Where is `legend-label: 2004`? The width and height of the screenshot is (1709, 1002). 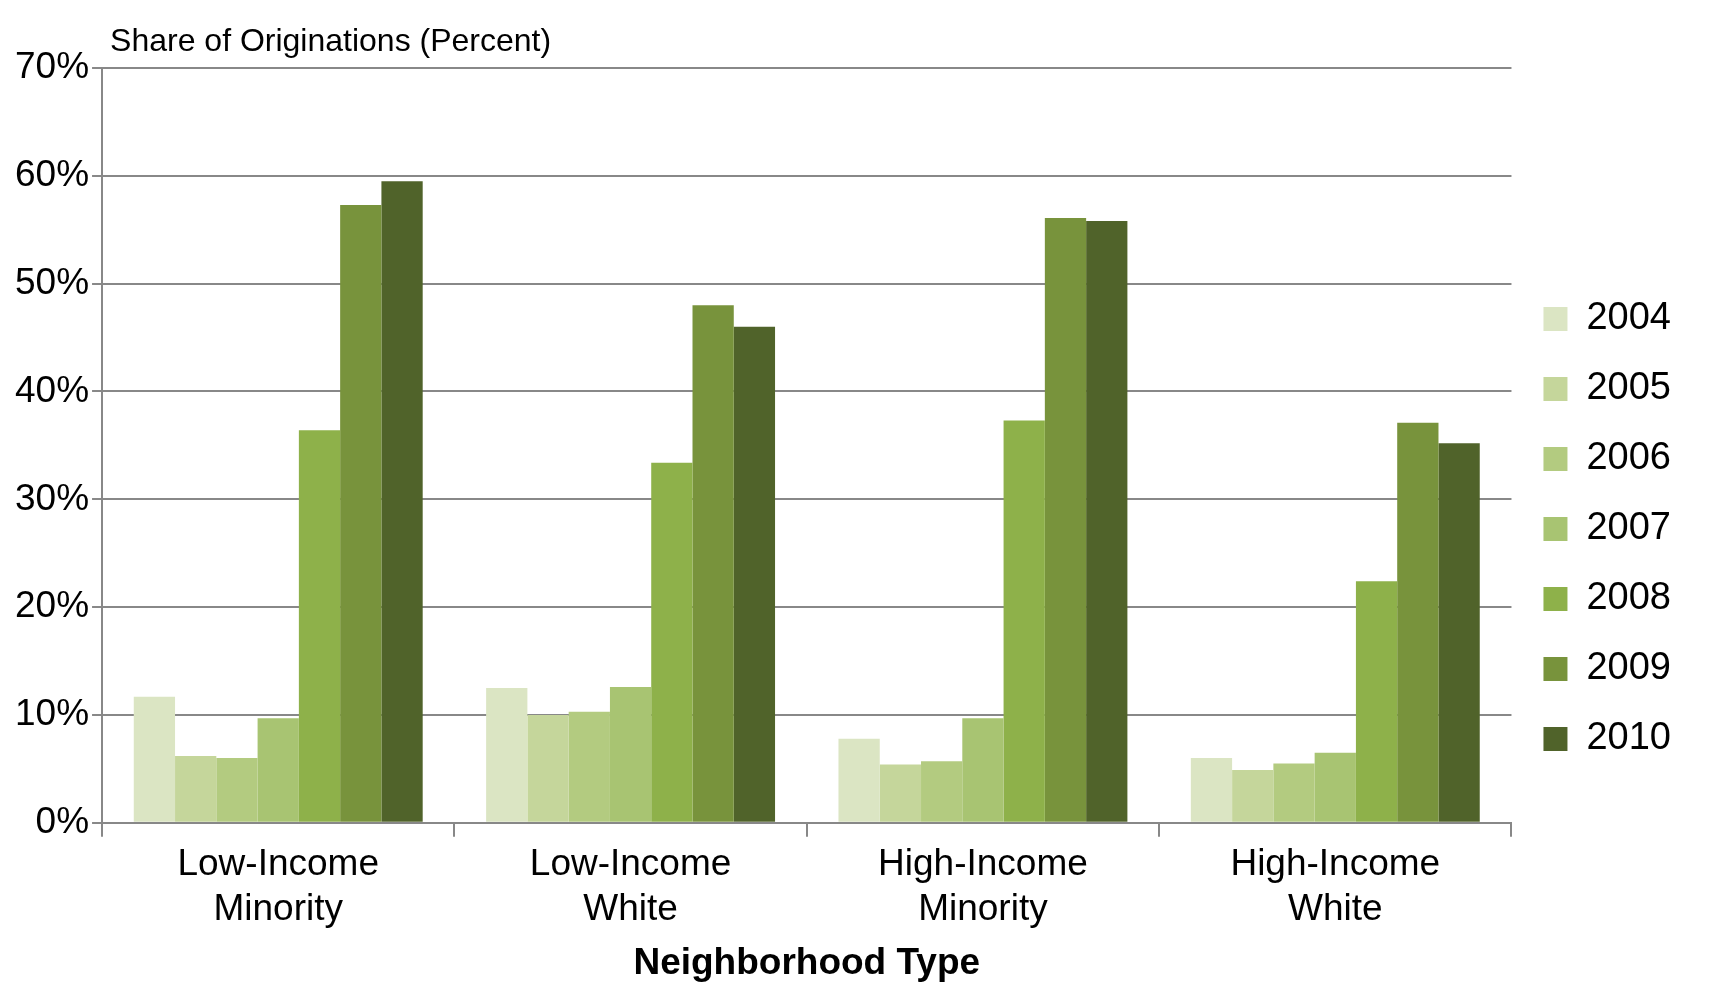
legend-label: 2004 is located at coordinates (1629, 316).